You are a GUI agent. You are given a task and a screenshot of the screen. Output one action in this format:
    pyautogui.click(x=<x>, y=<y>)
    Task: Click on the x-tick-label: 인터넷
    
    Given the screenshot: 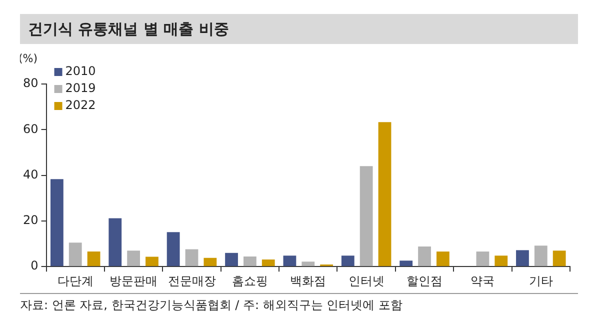 What is the action you would take?
    pyautogui.click(x=366, y=281)
    